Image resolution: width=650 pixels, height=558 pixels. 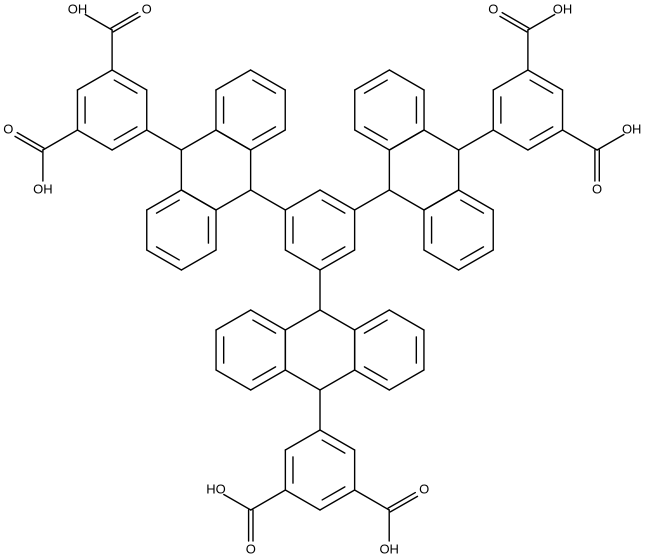 I want to click on atom-label: HO, so click(x=216, y=488).